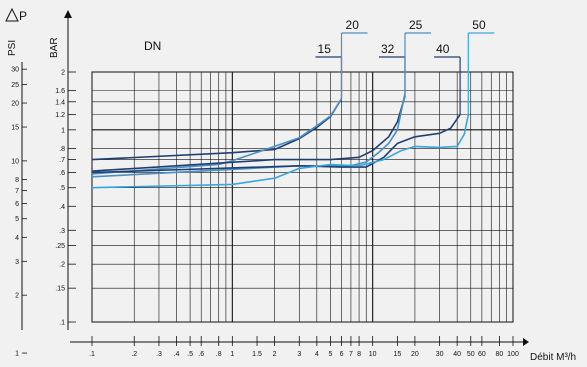  What do you see at coordinates (60, 115) in the screenshot?
I see `bar-tick-label: 1.2` at bounding box center [60, 115].